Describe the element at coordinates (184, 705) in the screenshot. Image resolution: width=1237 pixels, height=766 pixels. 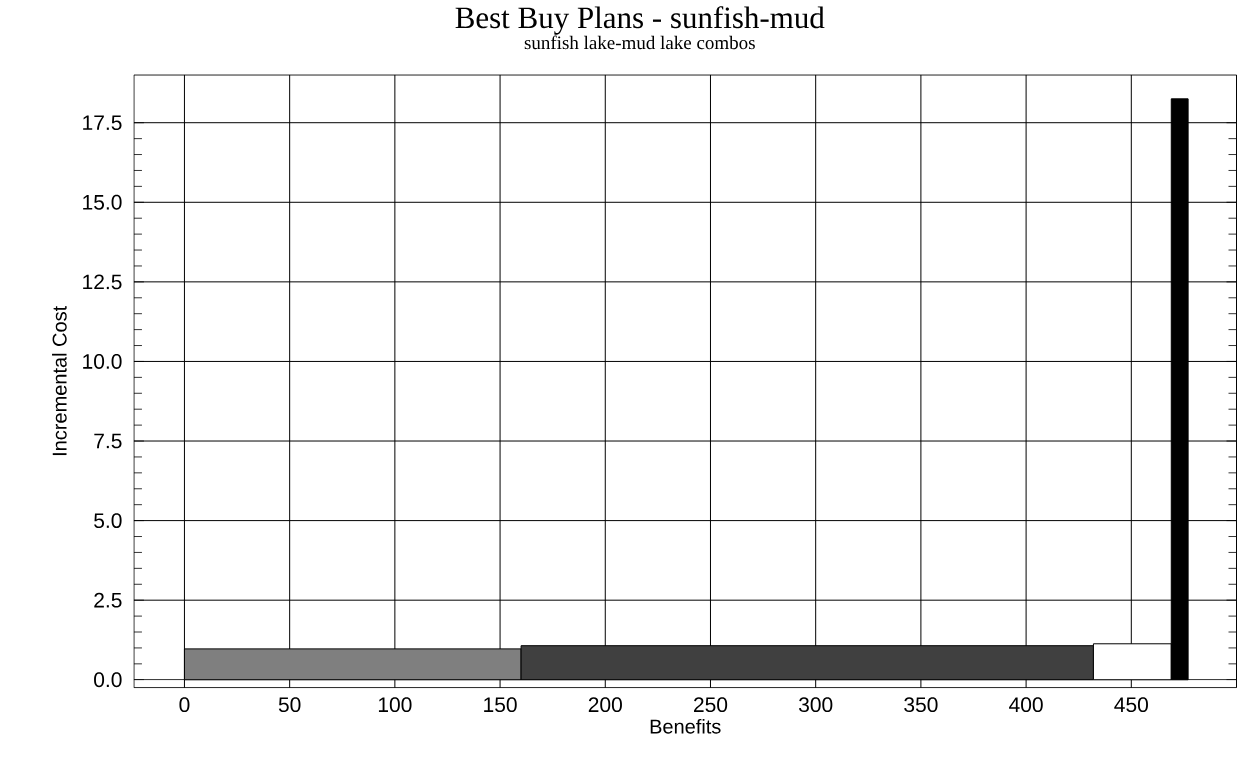
I see `x-tick-label: 0` at that location.